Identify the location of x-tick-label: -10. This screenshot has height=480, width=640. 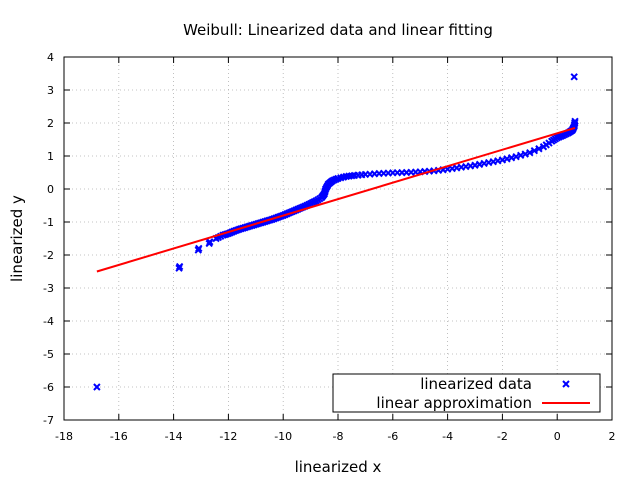
(283, 436).